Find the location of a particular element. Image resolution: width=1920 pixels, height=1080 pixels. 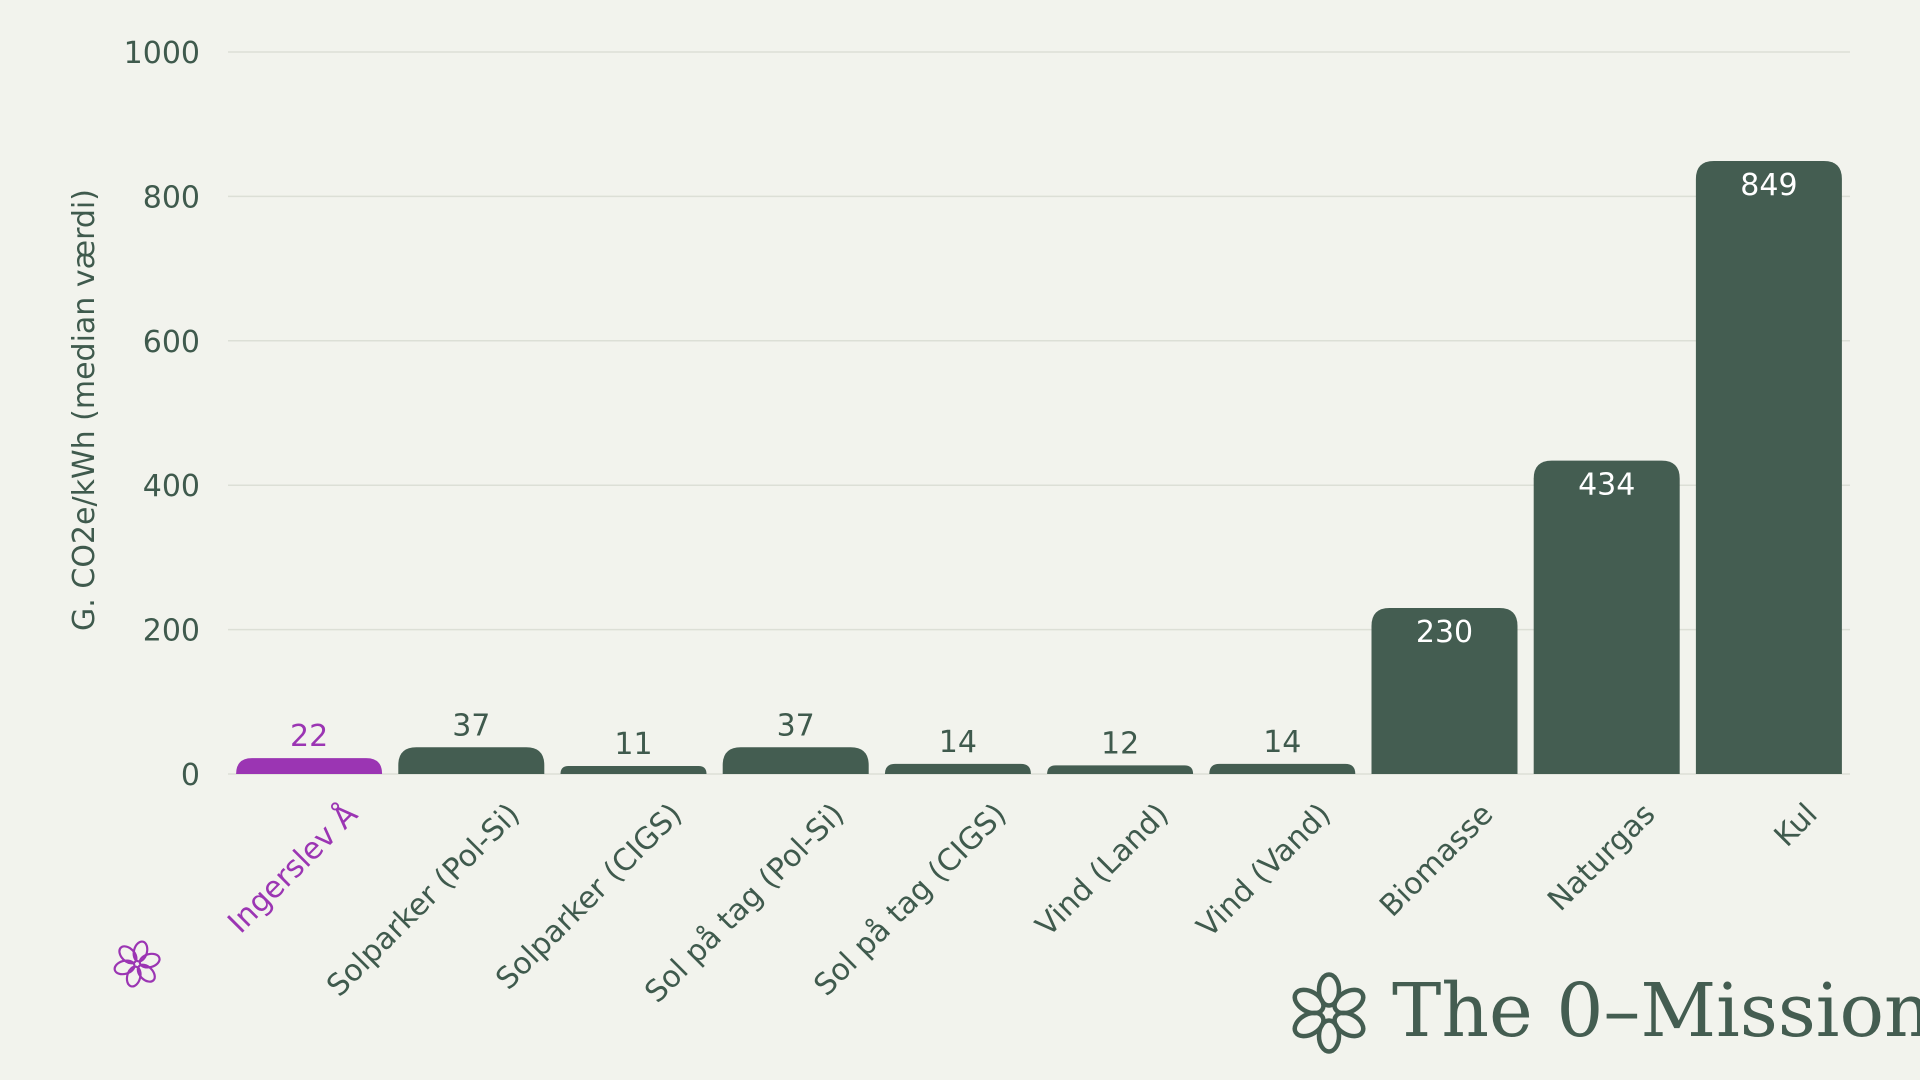

y-tick-label: 600 is located at coordinates (171, 342).